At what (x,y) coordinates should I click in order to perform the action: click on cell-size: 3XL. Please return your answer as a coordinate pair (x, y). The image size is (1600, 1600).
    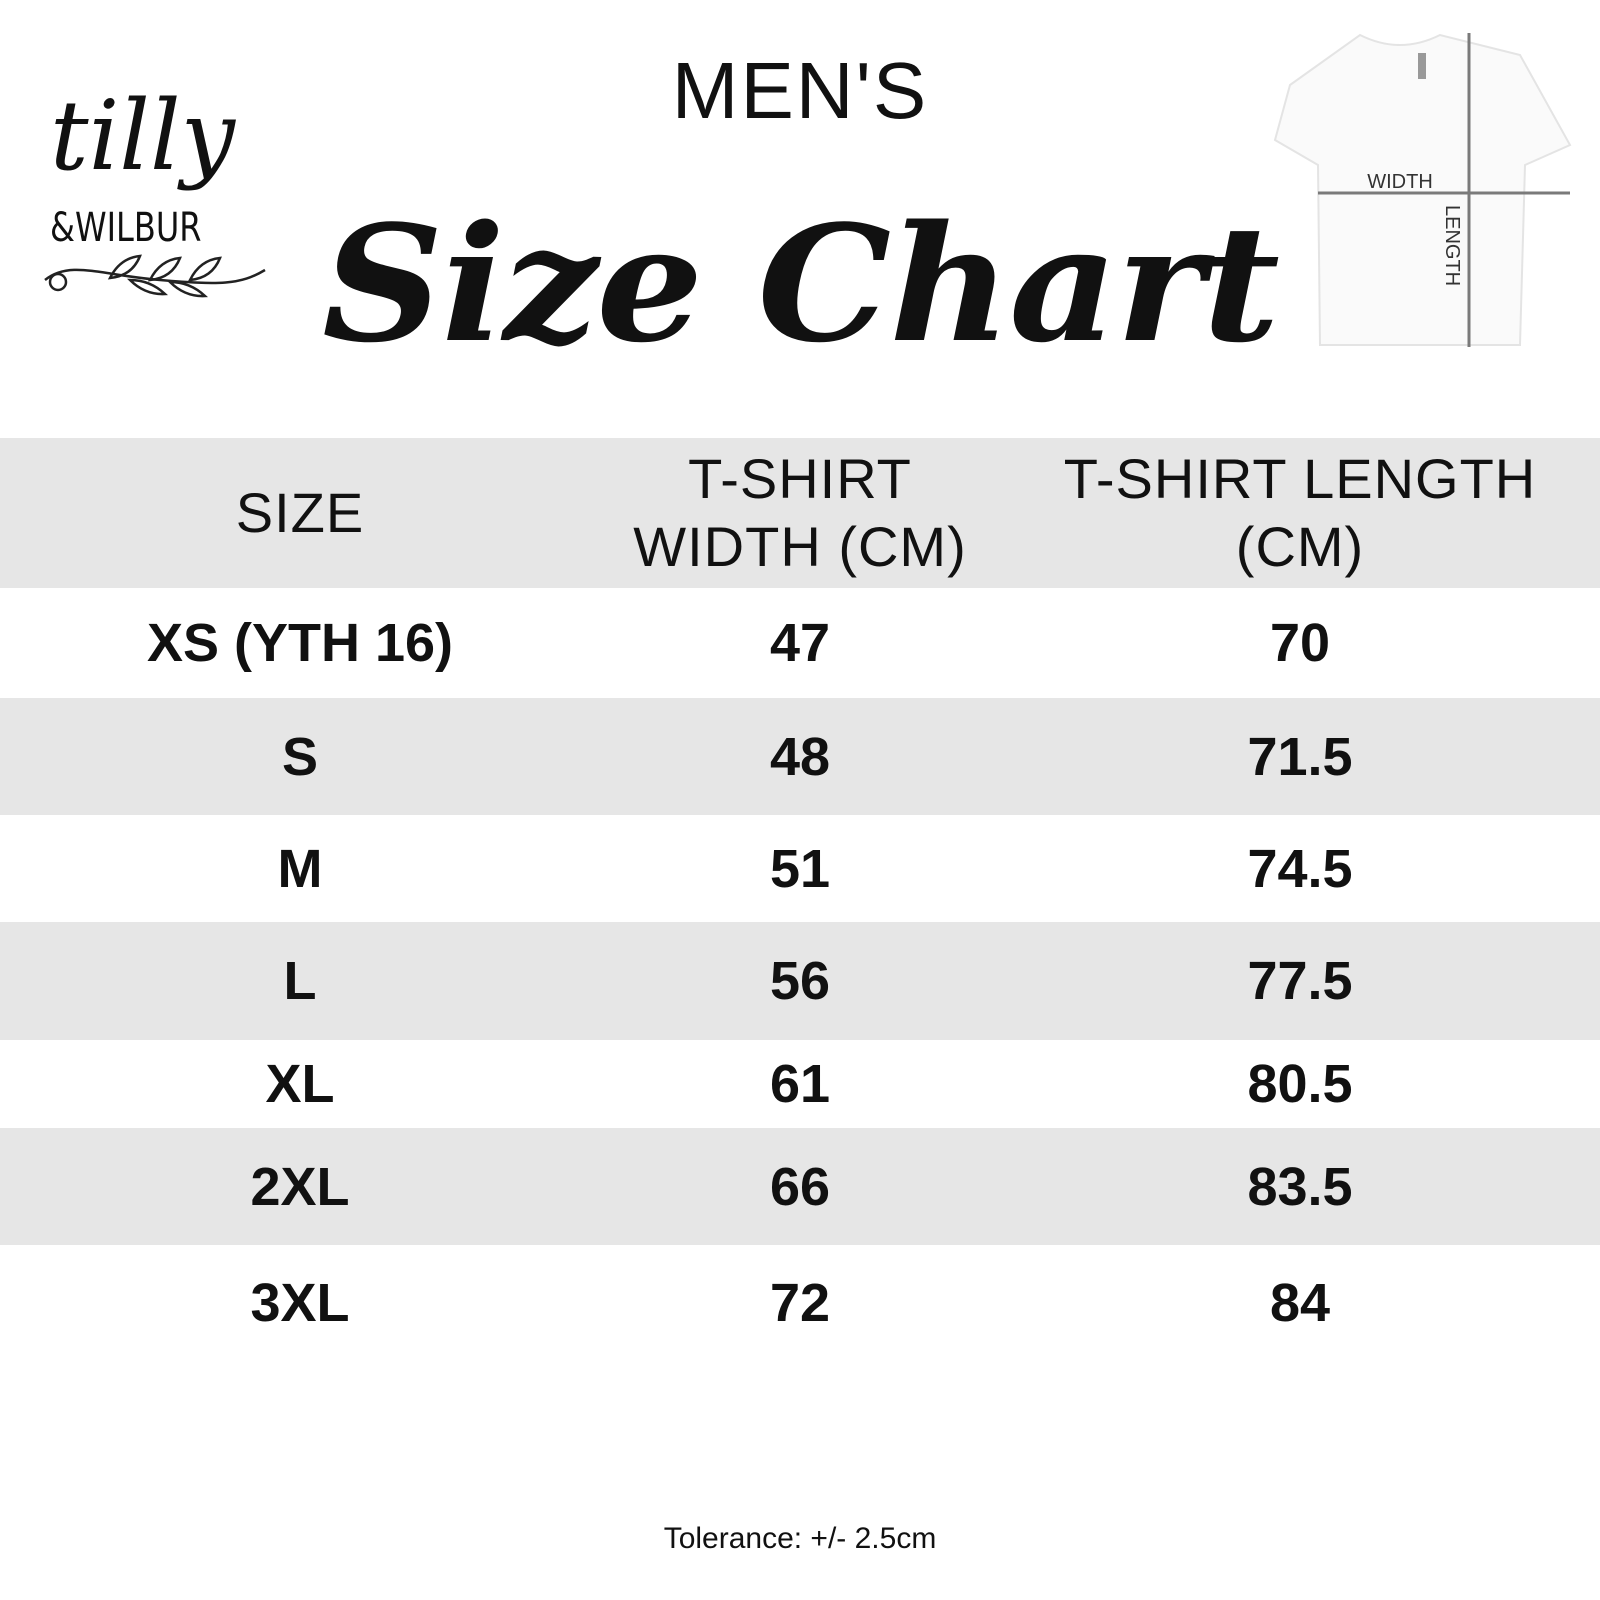
    Looking at the image, I should click on (300, 1302).